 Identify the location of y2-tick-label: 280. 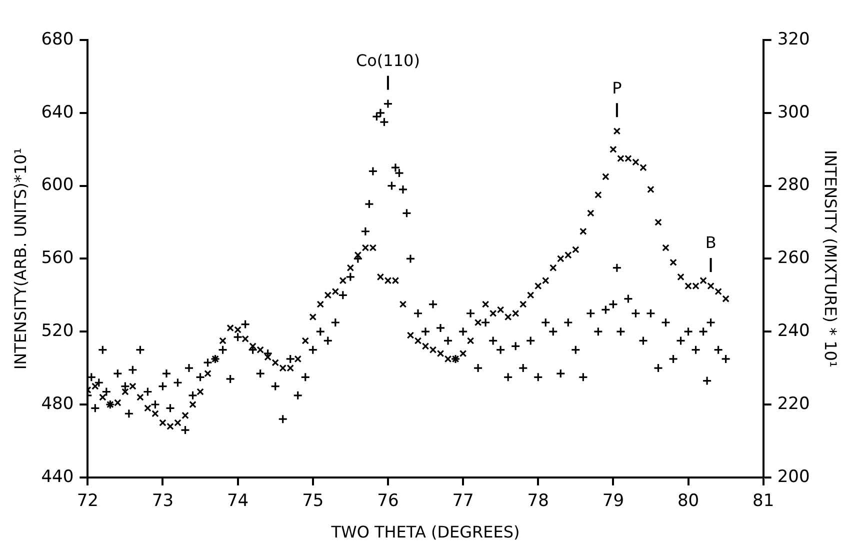
(793, 185).